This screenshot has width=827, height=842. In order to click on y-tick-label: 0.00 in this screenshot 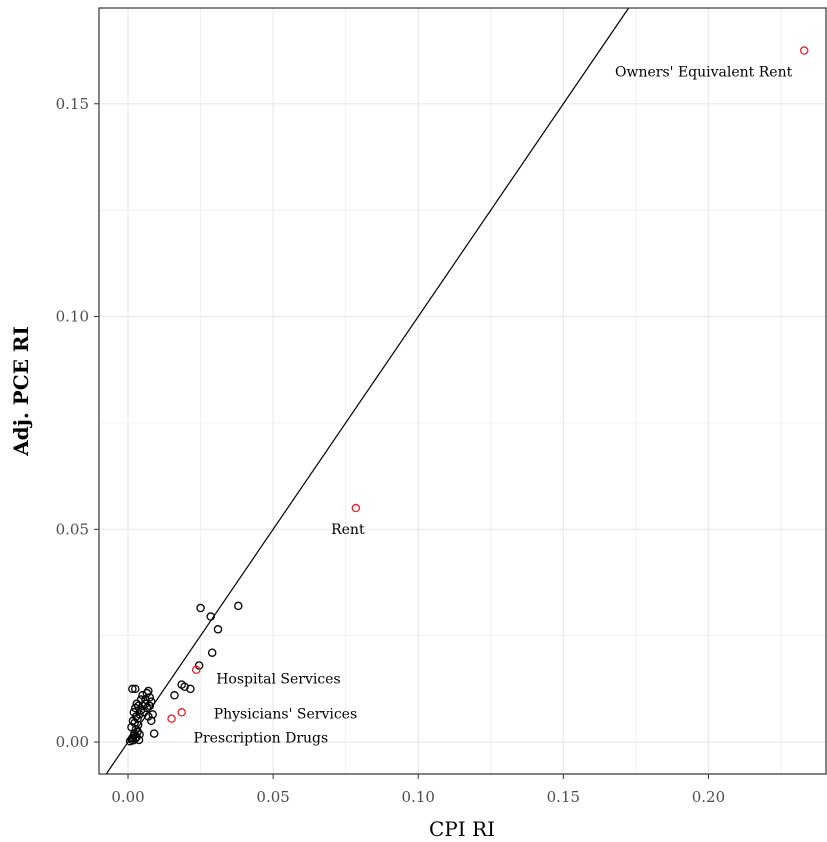, I will do `click(72, 742)`.